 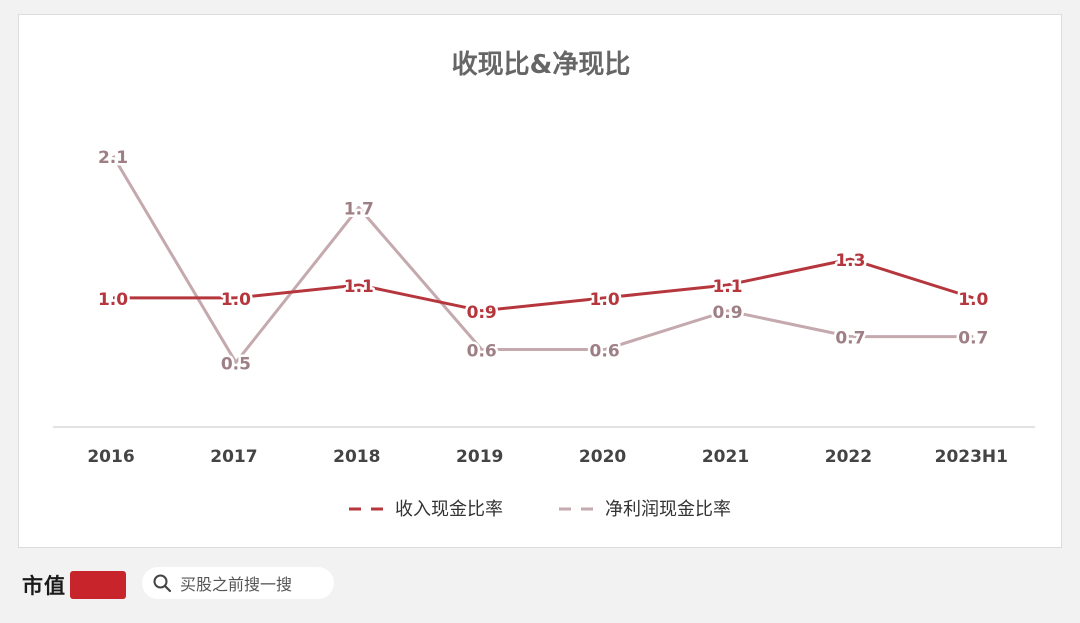 I want to click on data-label: 0.5, so click(x=236, y=364).